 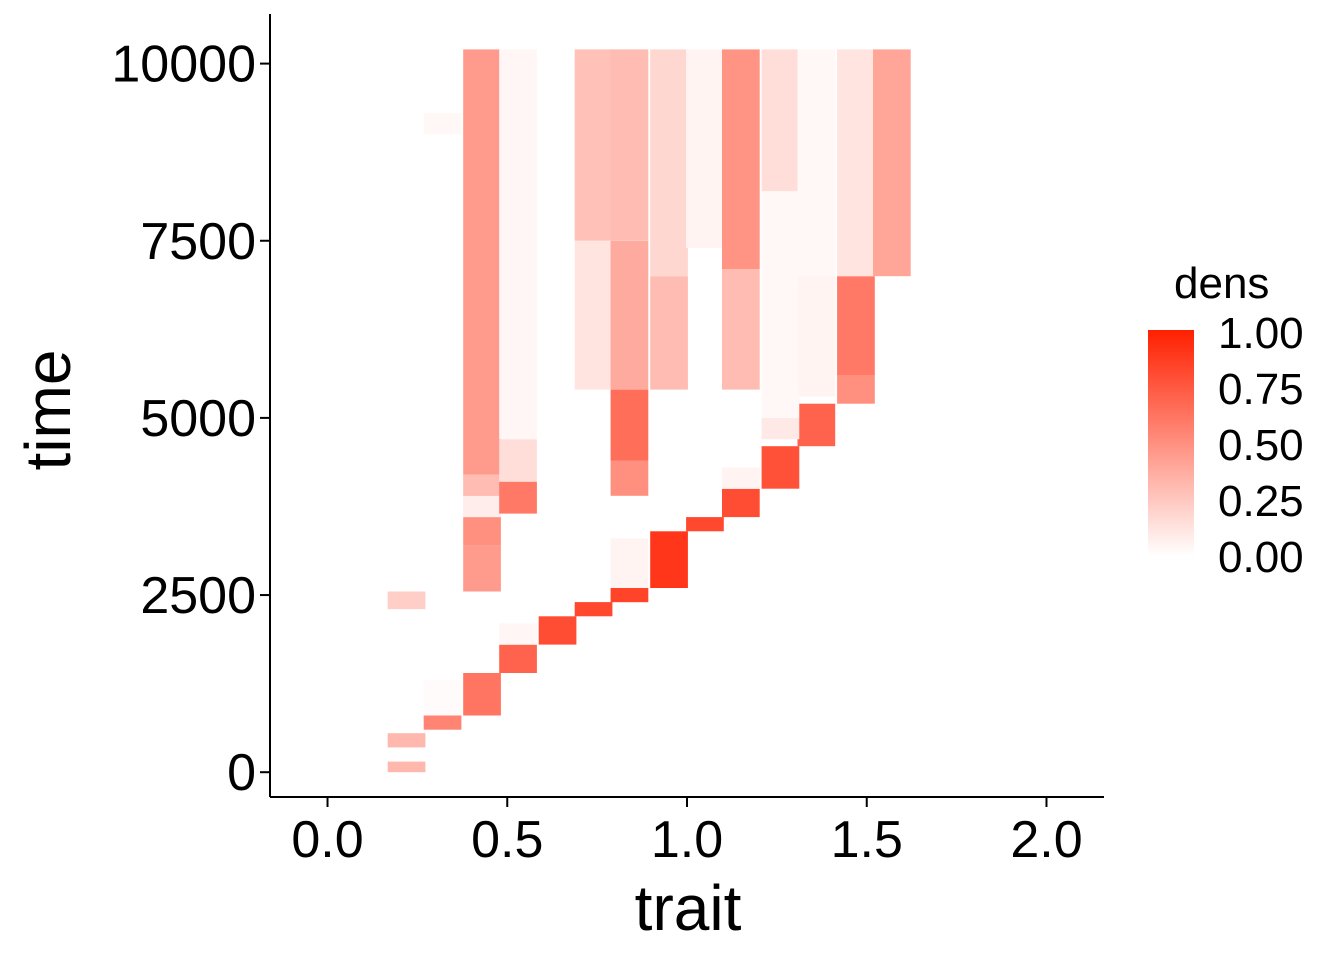 What do you see at coordinates (198, 242) in the screenshot?
I see `y-tick-label: 7500` at bounding box center [198, 242].